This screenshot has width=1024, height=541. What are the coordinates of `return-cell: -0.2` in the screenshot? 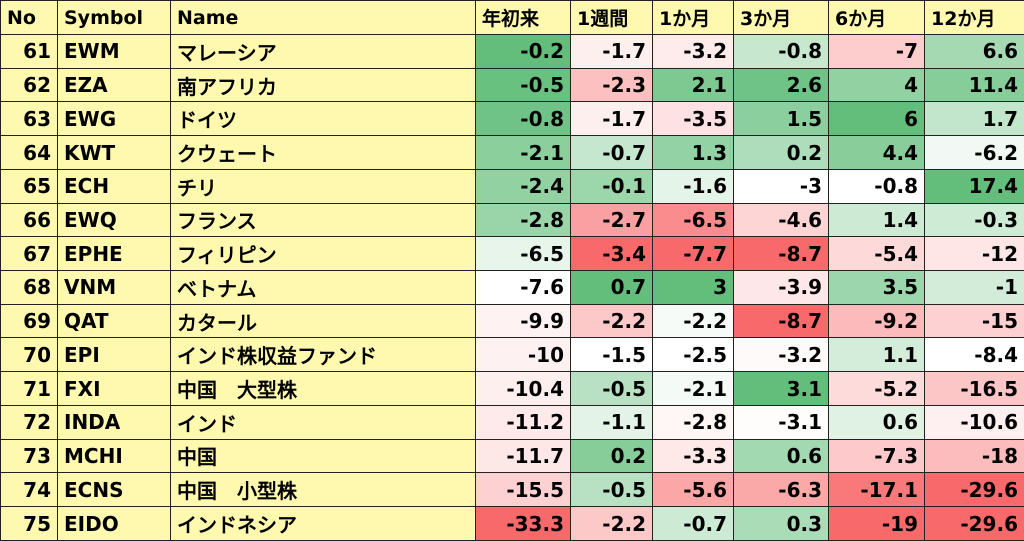 It's located at (523, 51).